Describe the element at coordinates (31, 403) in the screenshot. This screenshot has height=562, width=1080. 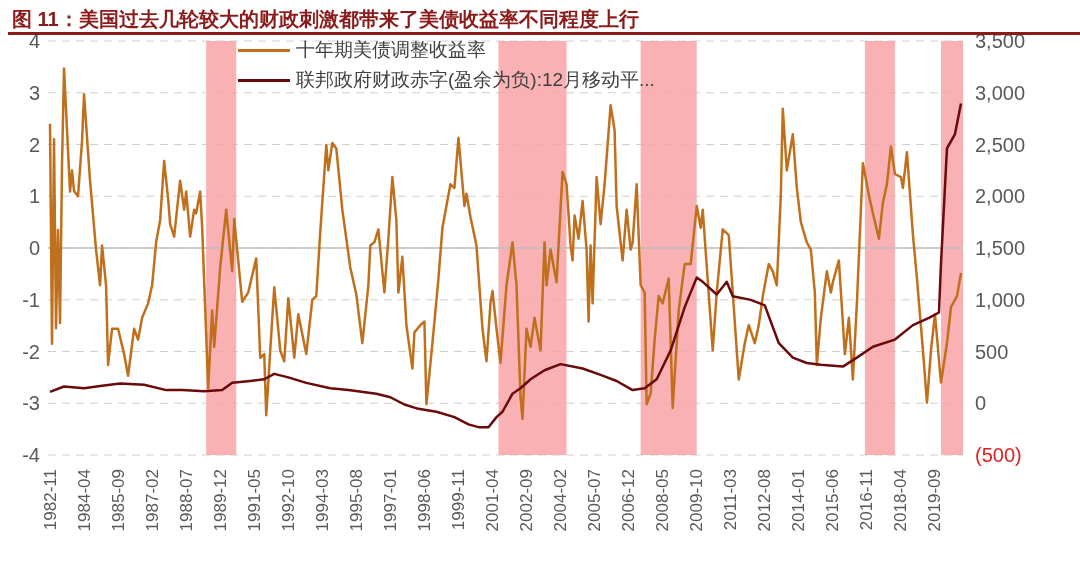
I see `y-tick-label: -3` at that location.